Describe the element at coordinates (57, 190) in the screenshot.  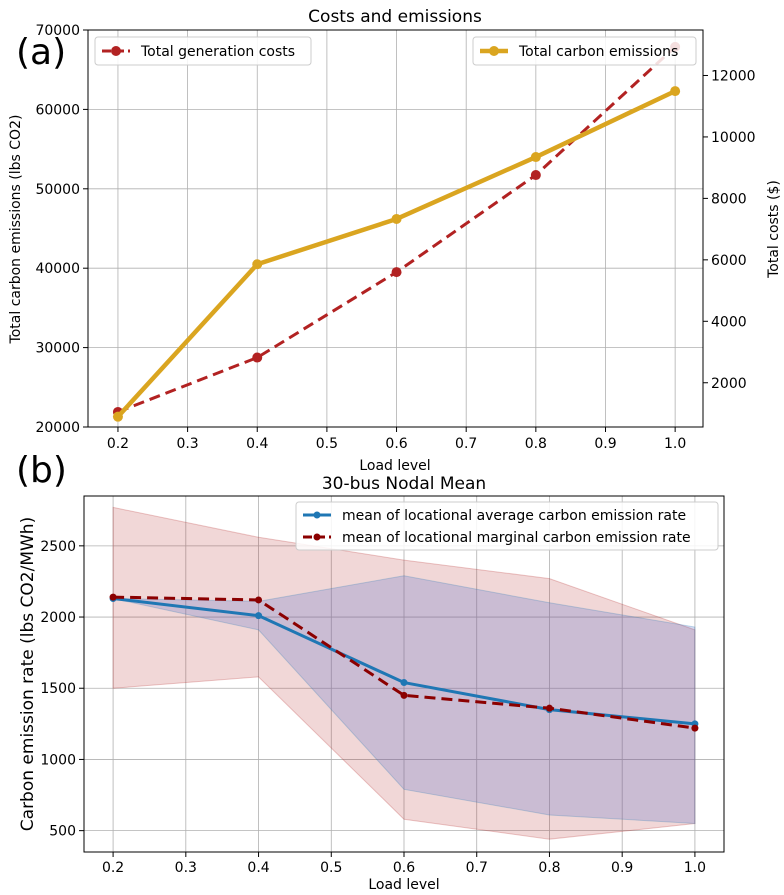
I see `y-tick-label-left: 50000` at that location.